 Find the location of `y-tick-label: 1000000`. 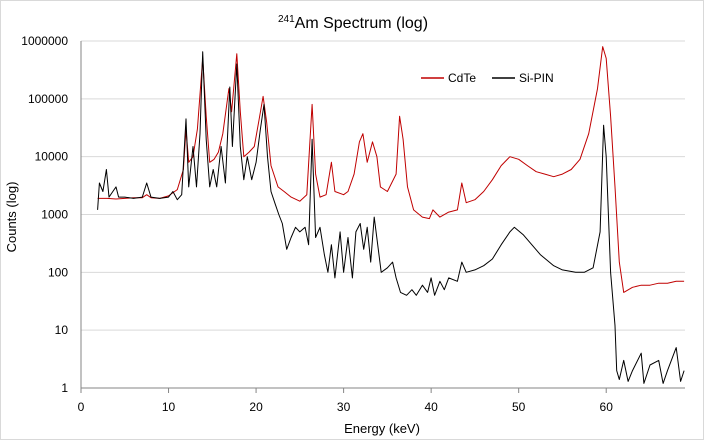

y-tick-label: 1000000 is located at coordinates (44, 41).